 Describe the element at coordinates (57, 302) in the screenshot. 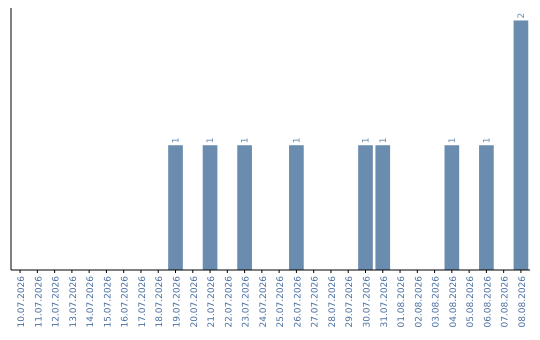

I see `x-tick-label: 12.07.2026` at that location.